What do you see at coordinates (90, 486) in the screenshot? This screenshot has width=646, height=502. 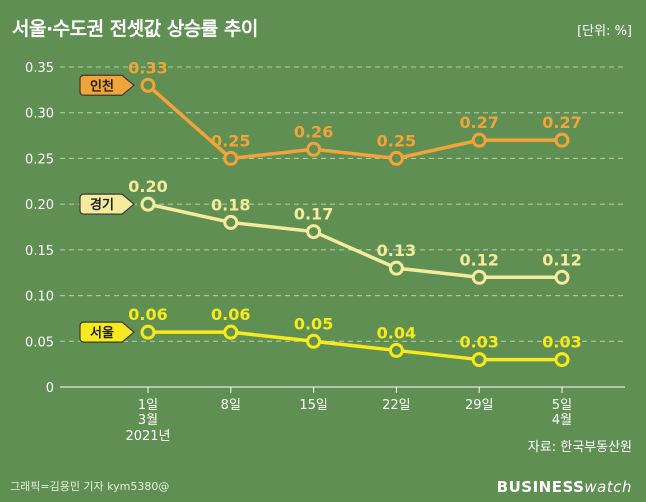 I see `credit-label: 그래픽=김용민 기자 kym5380@` at bounding box center [90, 486].